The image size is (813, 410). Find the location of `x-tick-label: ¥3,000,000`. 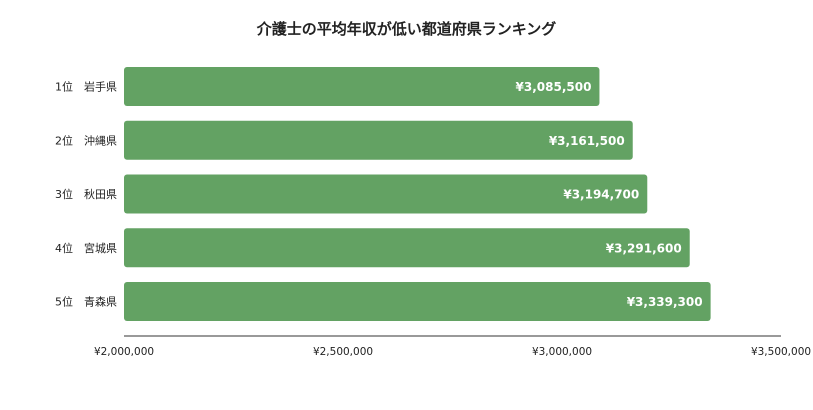

x-tick-label: ¥3,000,000 is located at coordinates (562, 352).